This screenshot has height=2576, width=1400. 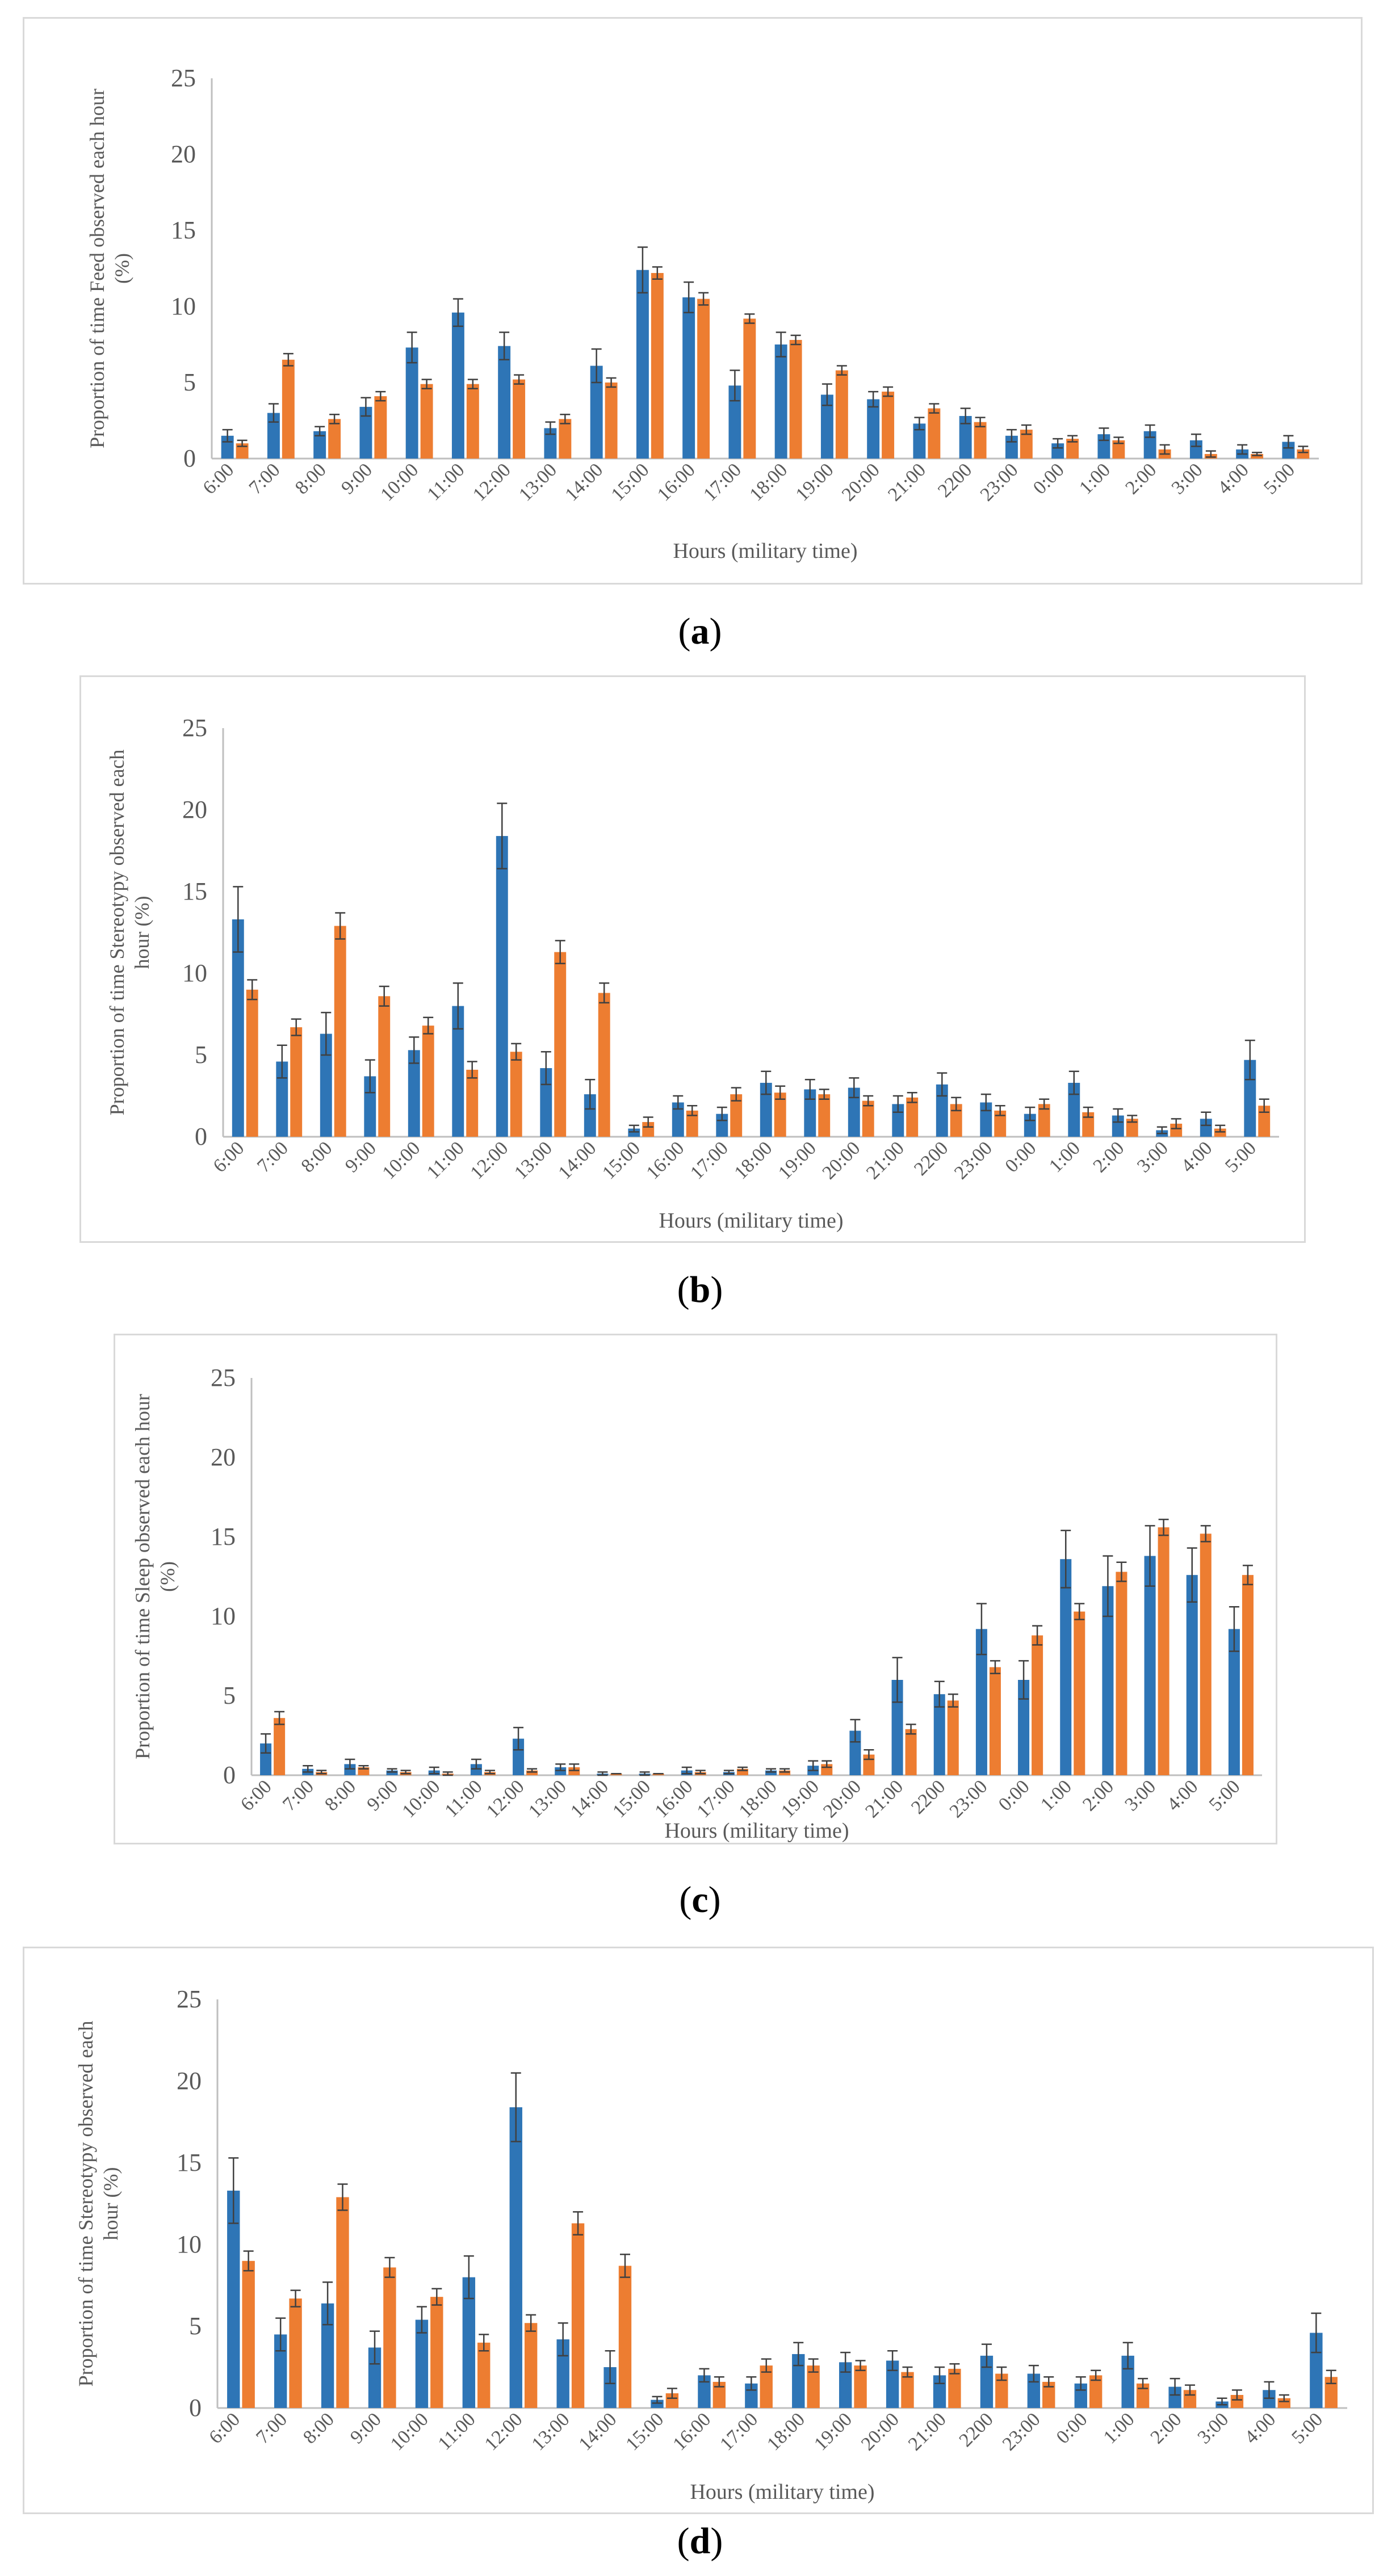 I want to click on x-tick-label: 4:00, so click(x=1182, y=1795).